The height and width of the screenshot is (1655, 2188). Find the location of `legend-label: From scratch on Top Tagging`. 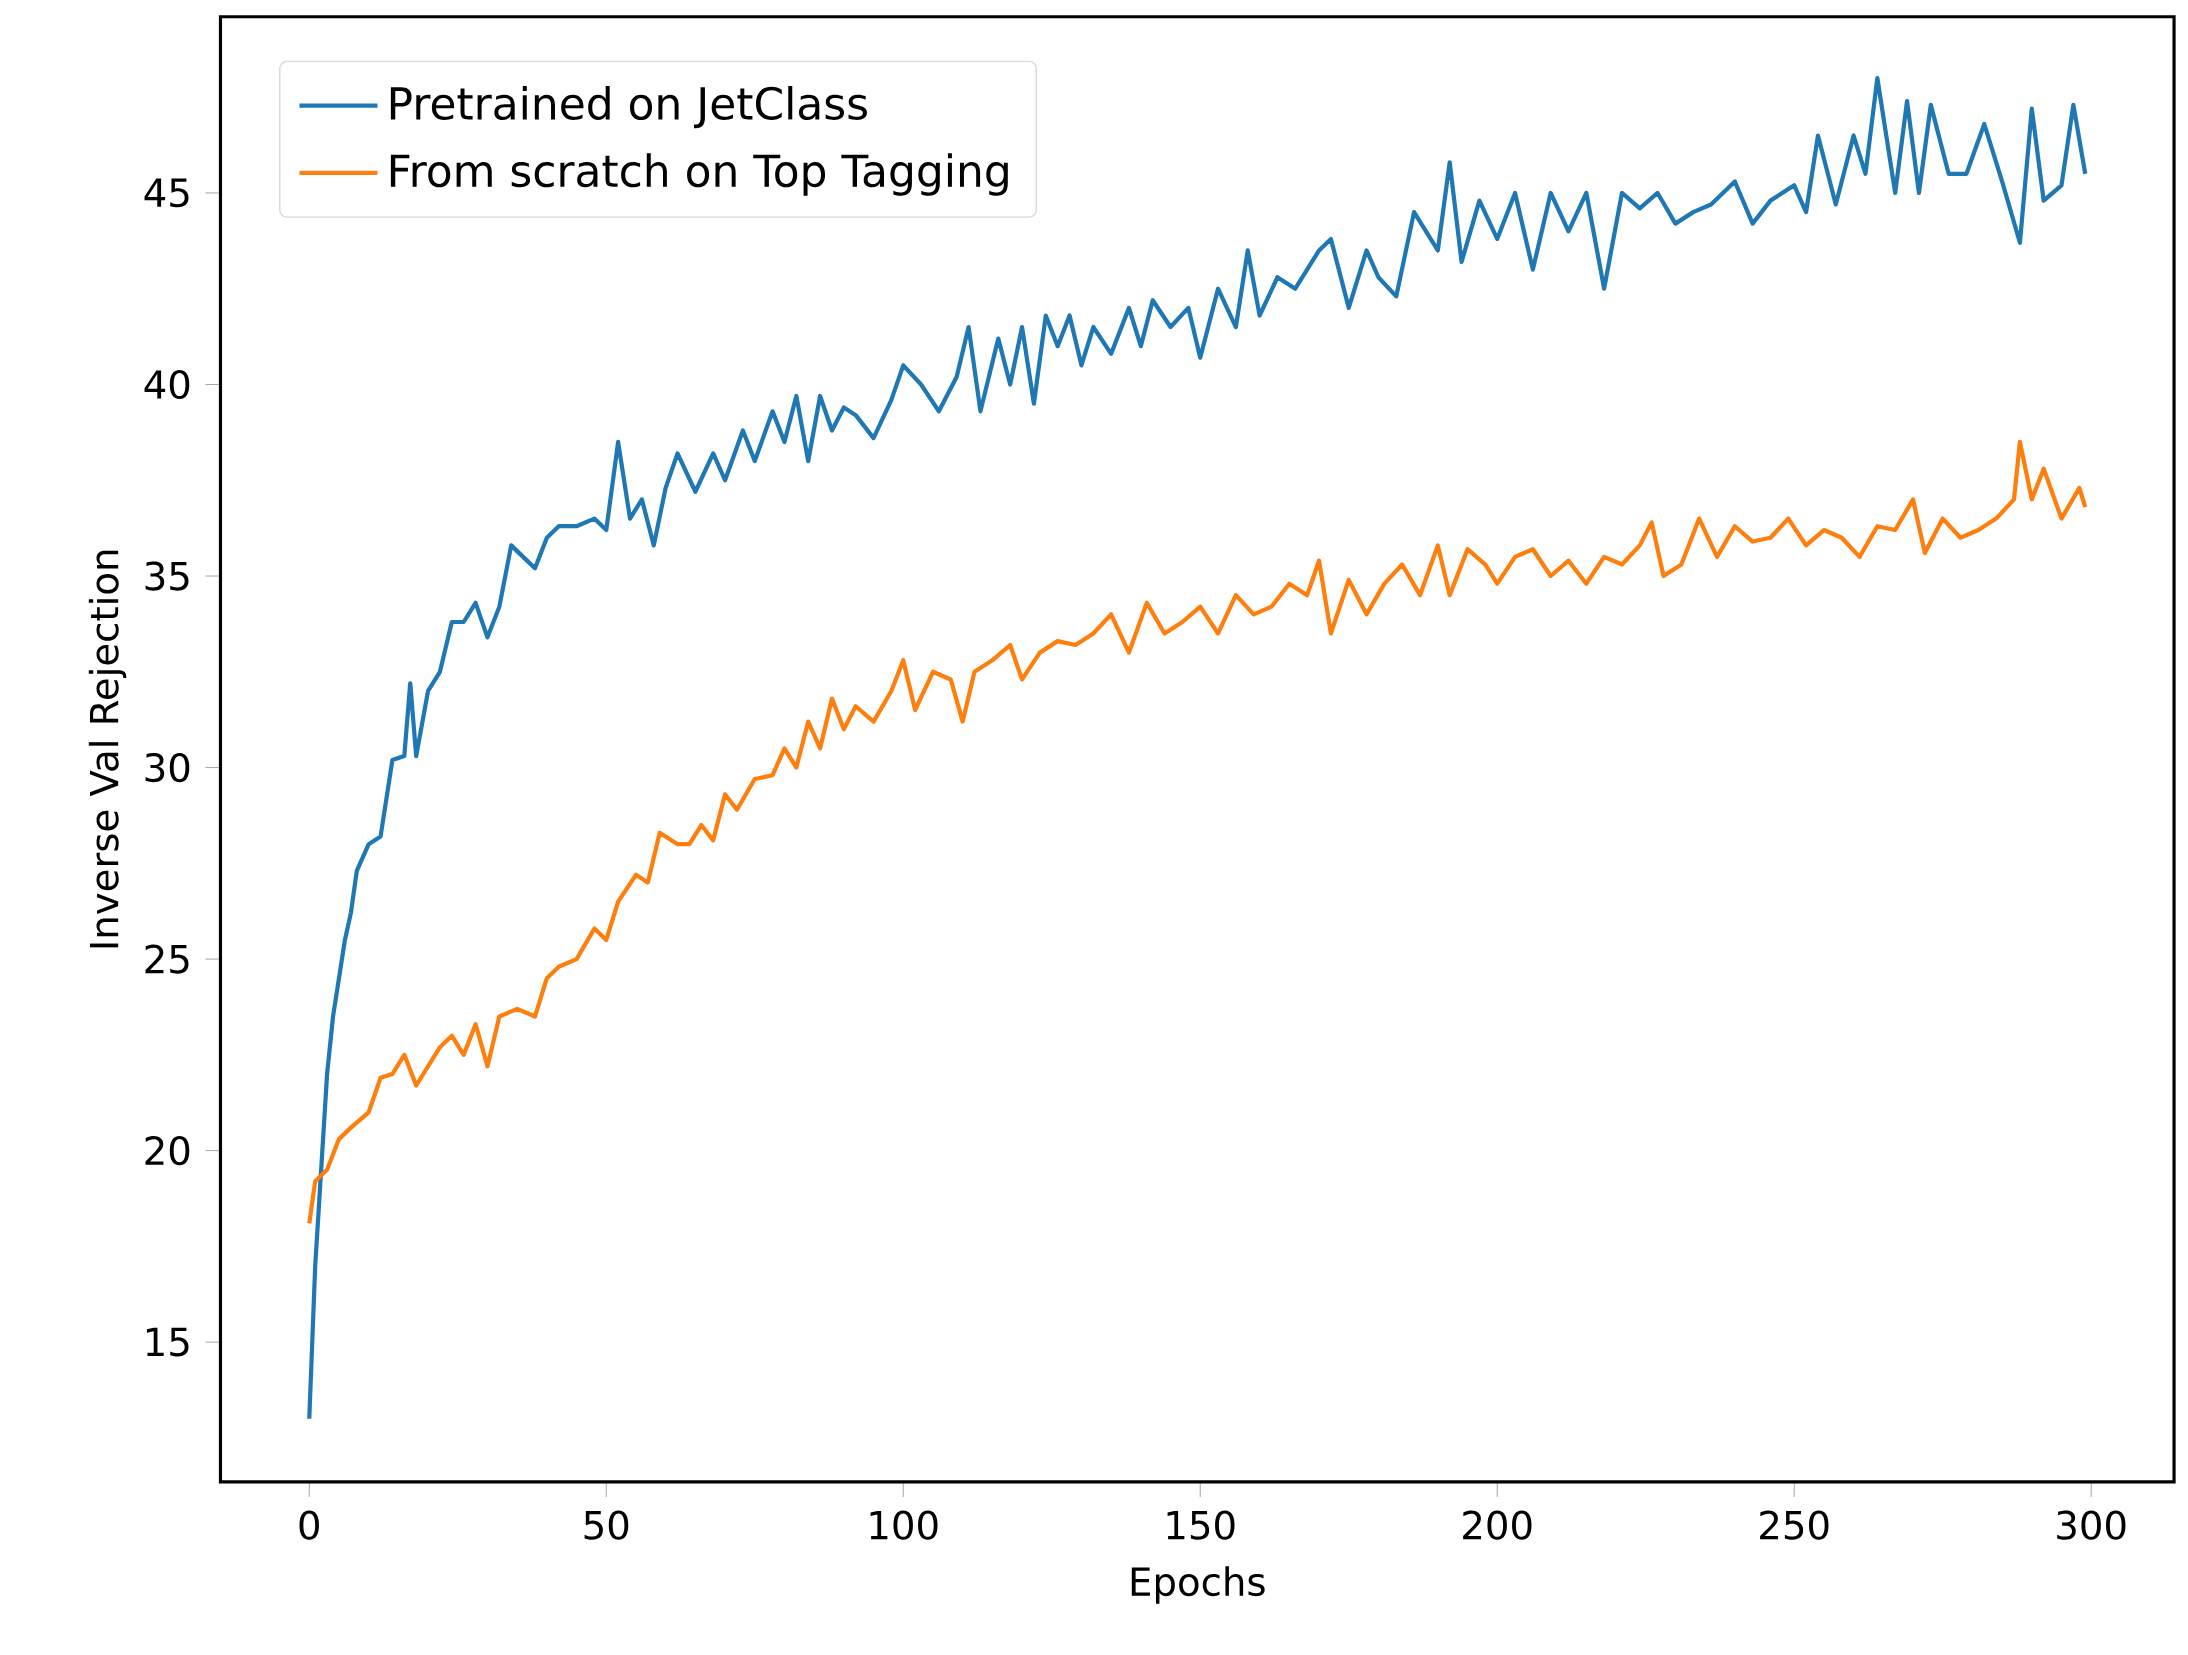

legend-label: From scratch on Top Tagging is located at coordinates (699, 174).